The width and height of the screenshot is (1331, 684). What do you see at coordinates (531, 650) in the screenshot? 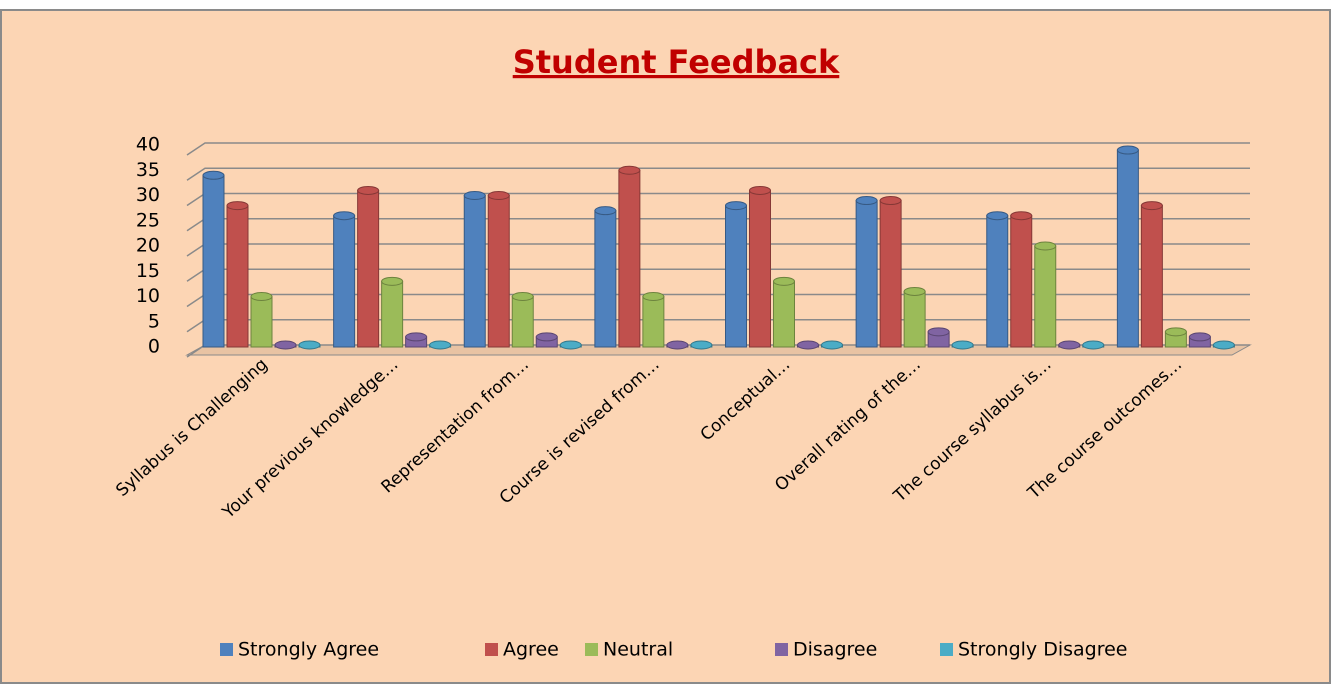
I see `legend-label: Agree` at bounding box center [531, 650].